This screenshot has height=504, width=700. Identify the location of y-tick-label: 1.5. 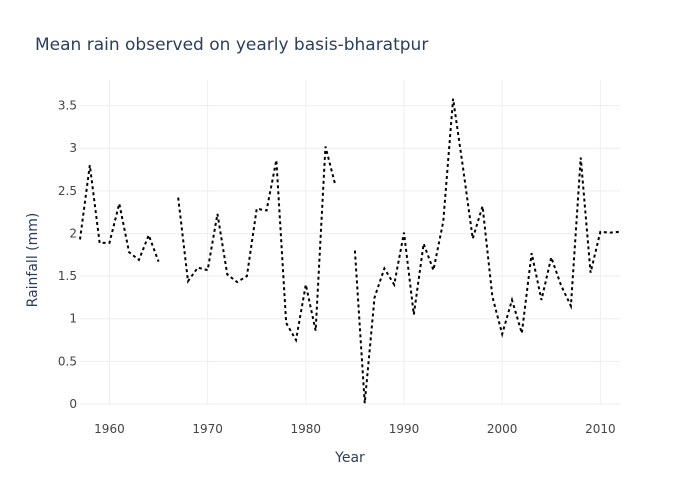
(67, 276).